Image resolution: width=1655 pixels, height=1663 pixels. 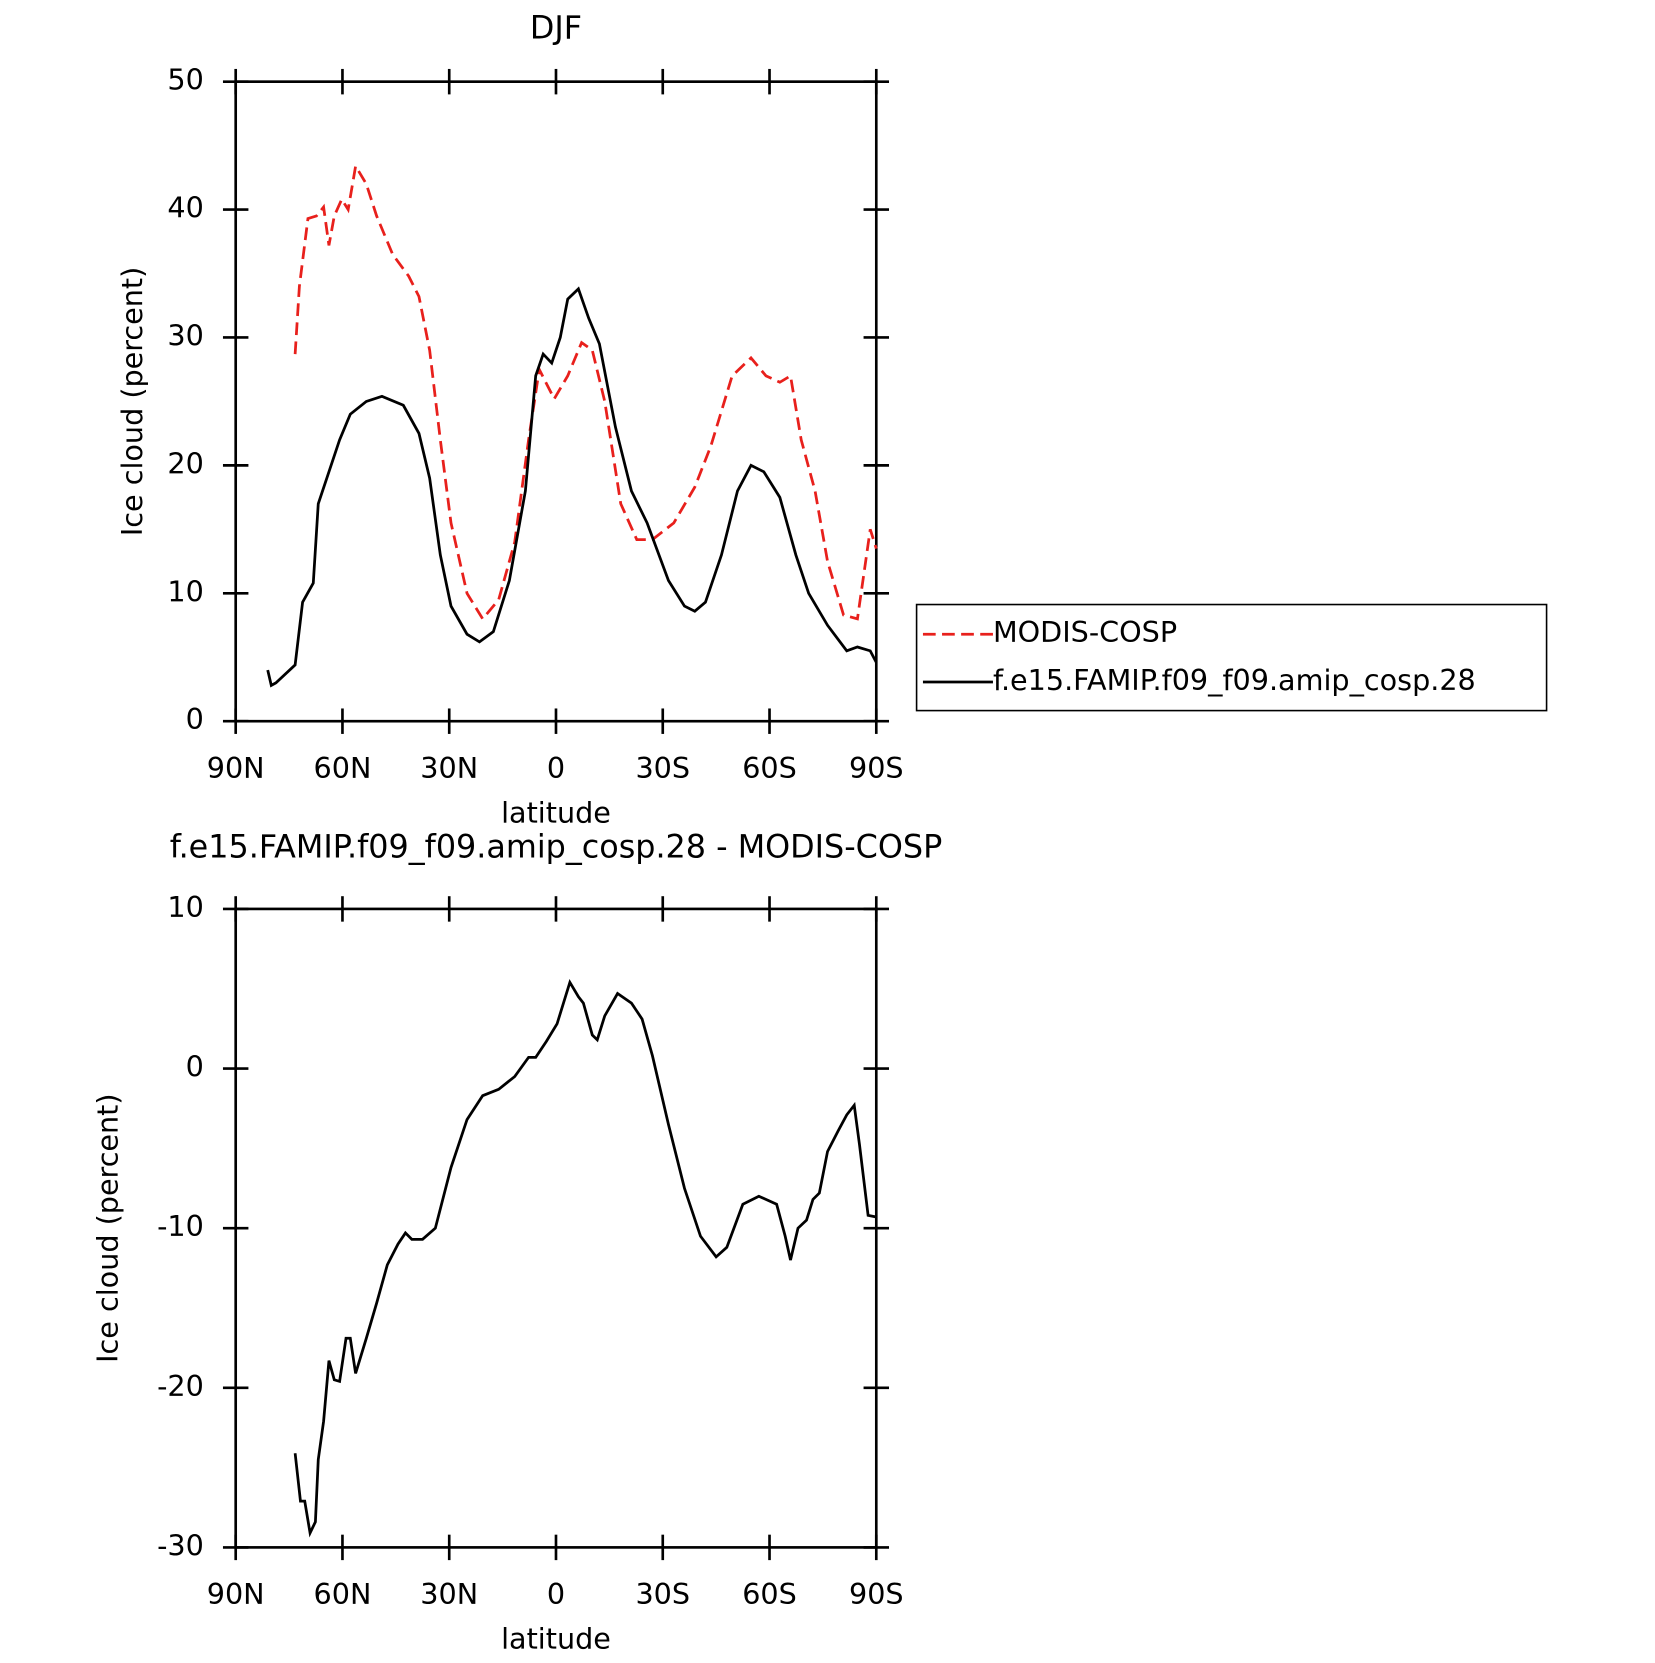 What do you see at coordinates (1234, 680) in the screenshot?
I see `legend-label: f.e15.FAMIP.f09_f09.amip_cosp.28` at bounding box center [1234, 680].